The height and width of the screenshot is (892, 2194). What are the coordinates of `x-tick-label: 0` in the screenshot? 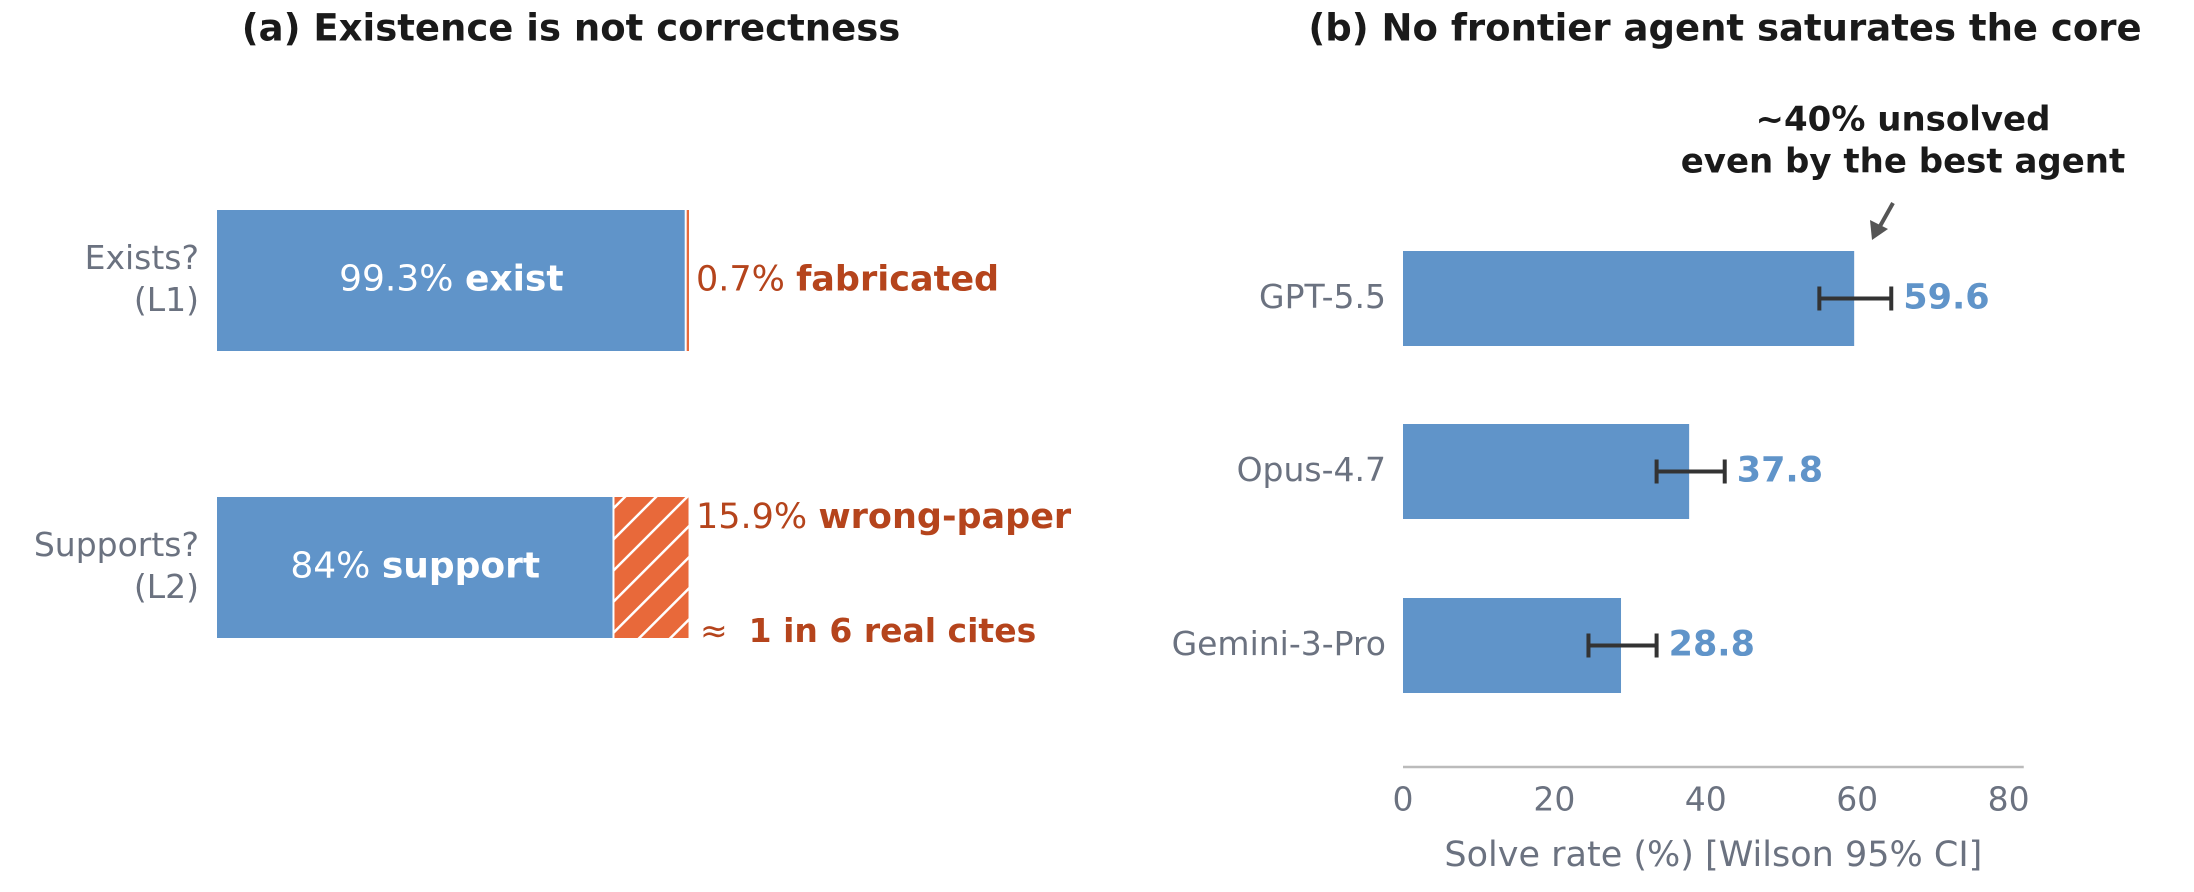 It's located at (1403, 799).